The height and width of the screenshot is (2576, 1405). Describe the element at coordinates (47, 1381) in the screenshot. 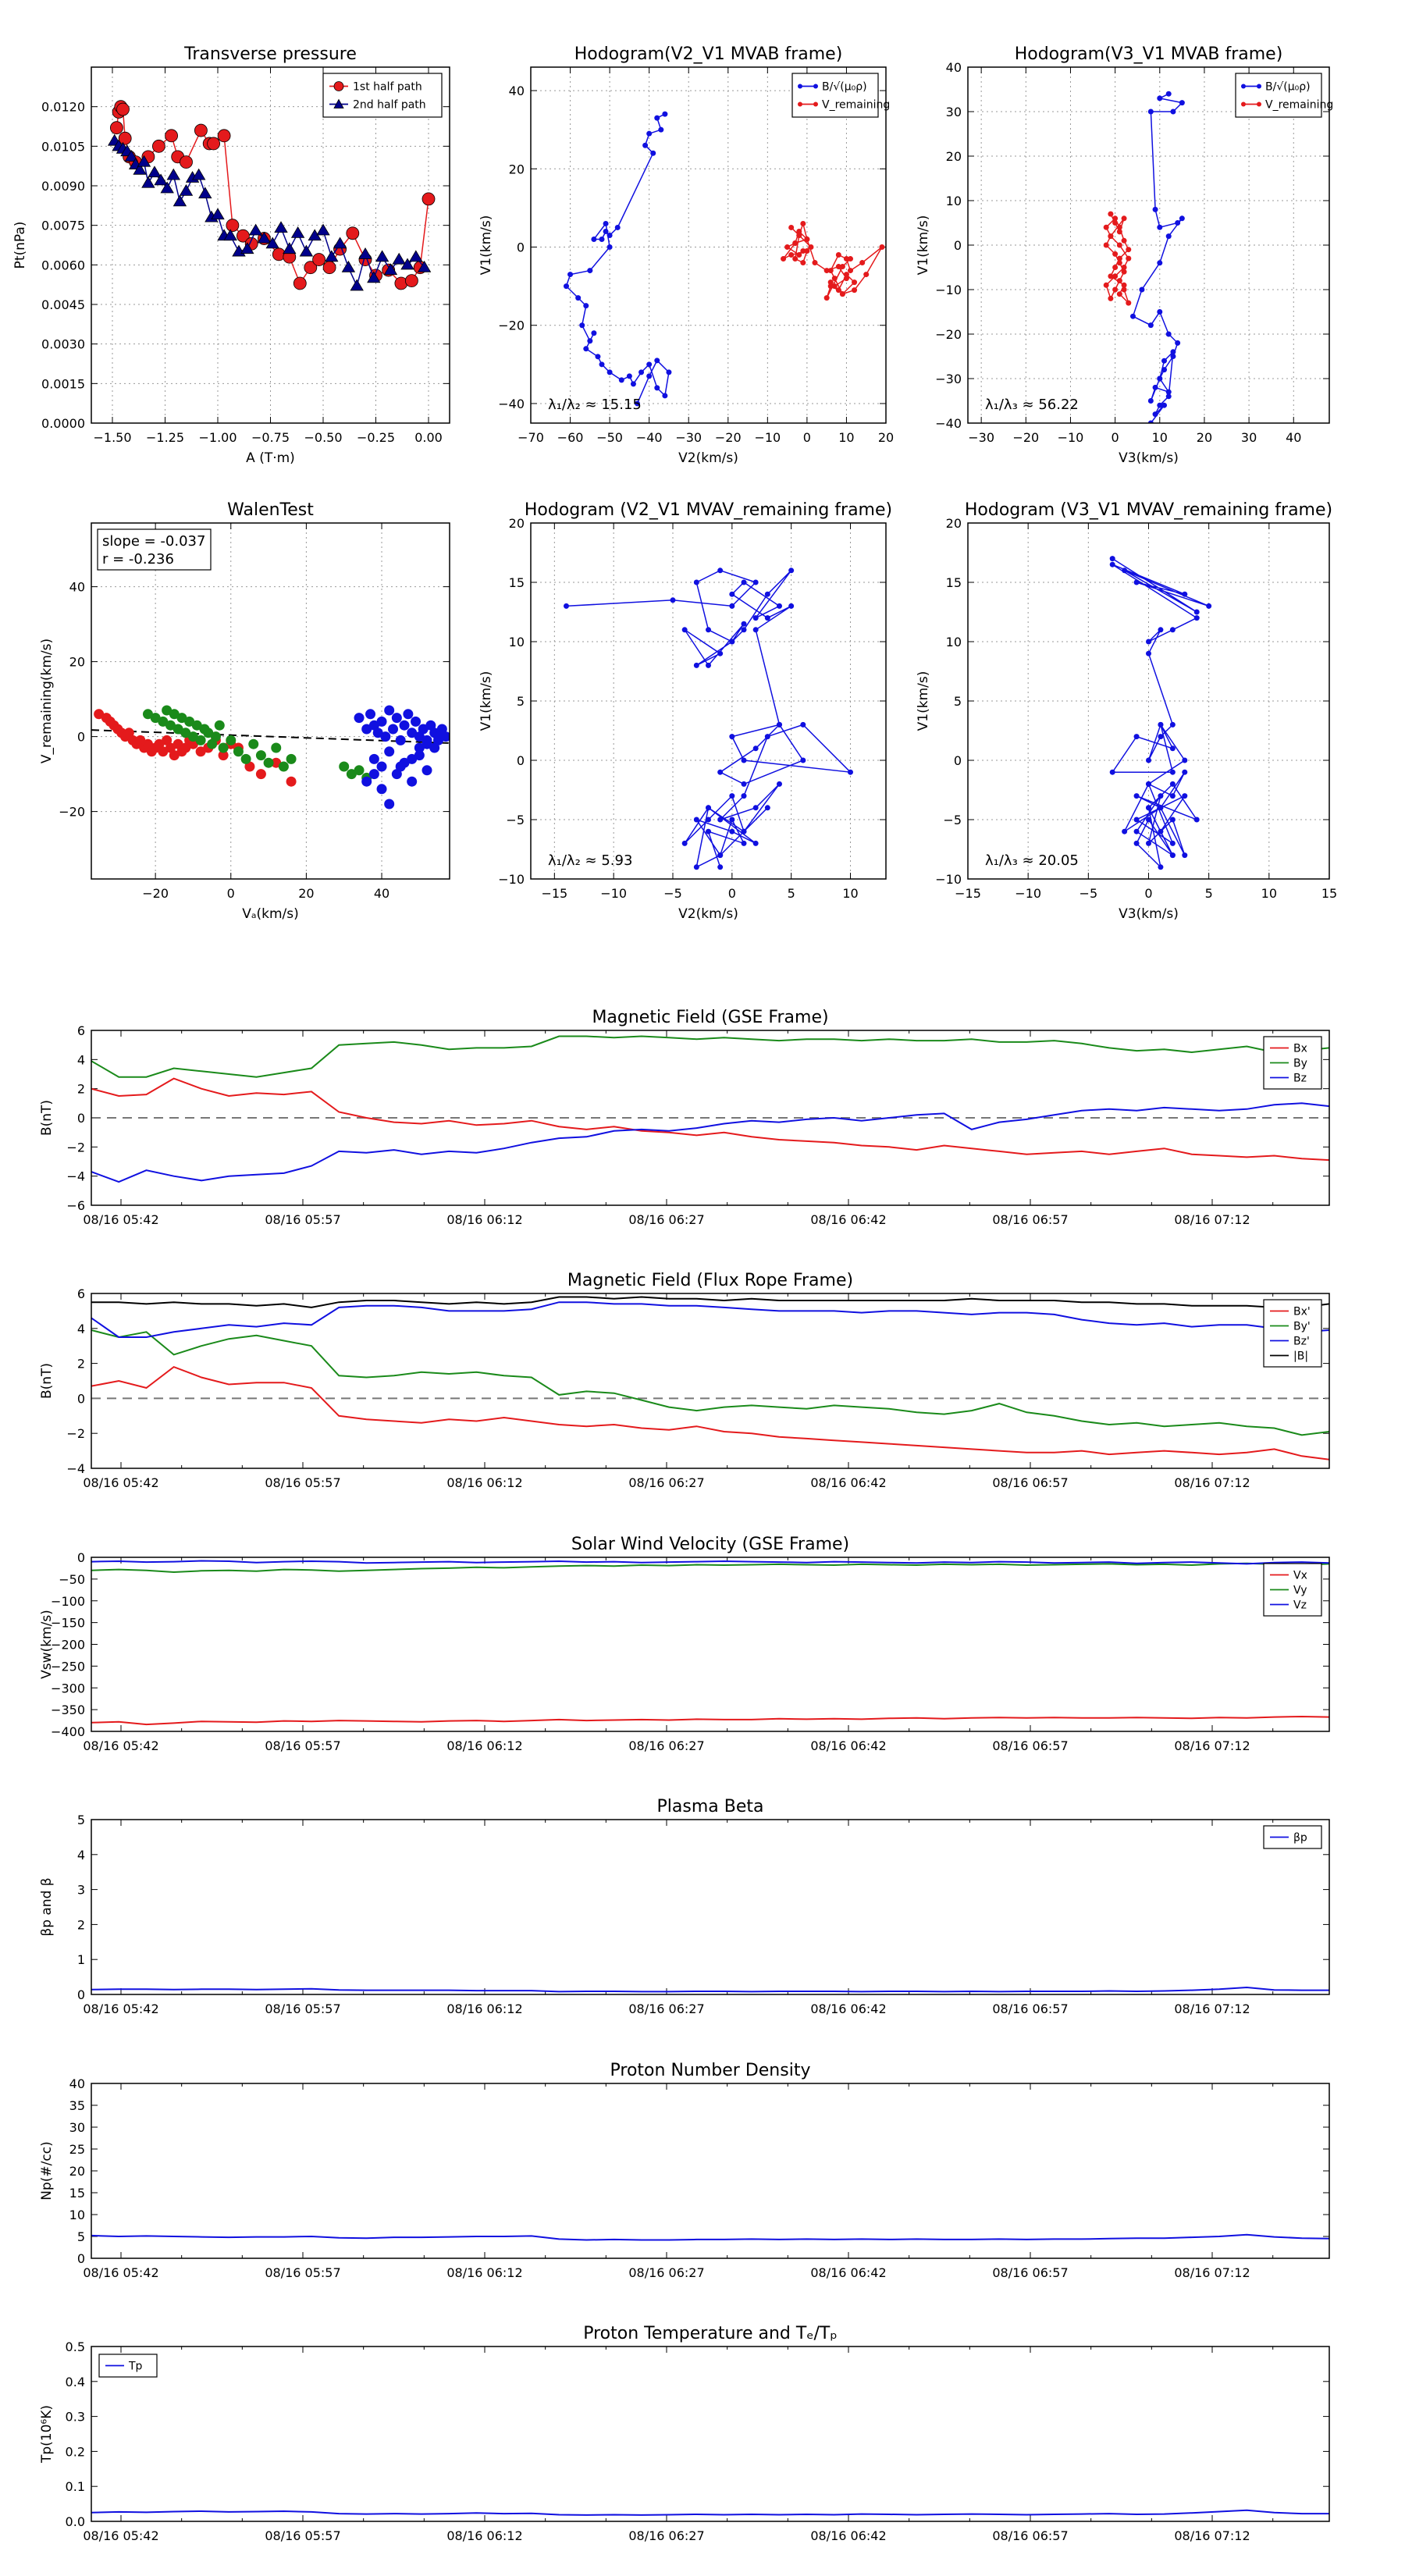

I see `y-axis-label: B(nT)` at that location.